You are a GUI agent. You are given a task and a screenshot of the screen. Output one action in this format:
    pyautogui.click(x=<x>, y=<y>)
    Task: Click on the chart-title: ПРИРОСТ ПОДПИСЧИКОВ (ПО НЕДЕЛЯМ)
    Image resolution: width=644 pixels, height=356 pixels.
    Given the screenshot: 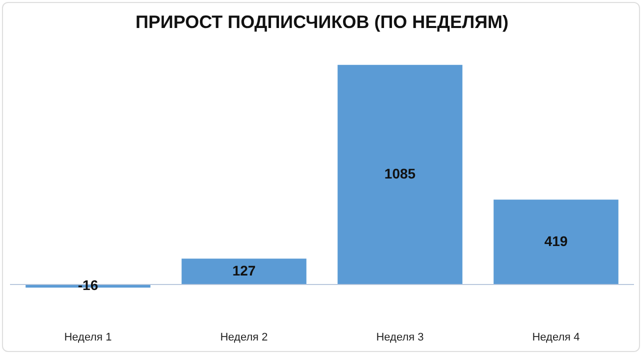 What is the action you would take?
    pyautogui.click(x=322, y=22)
    